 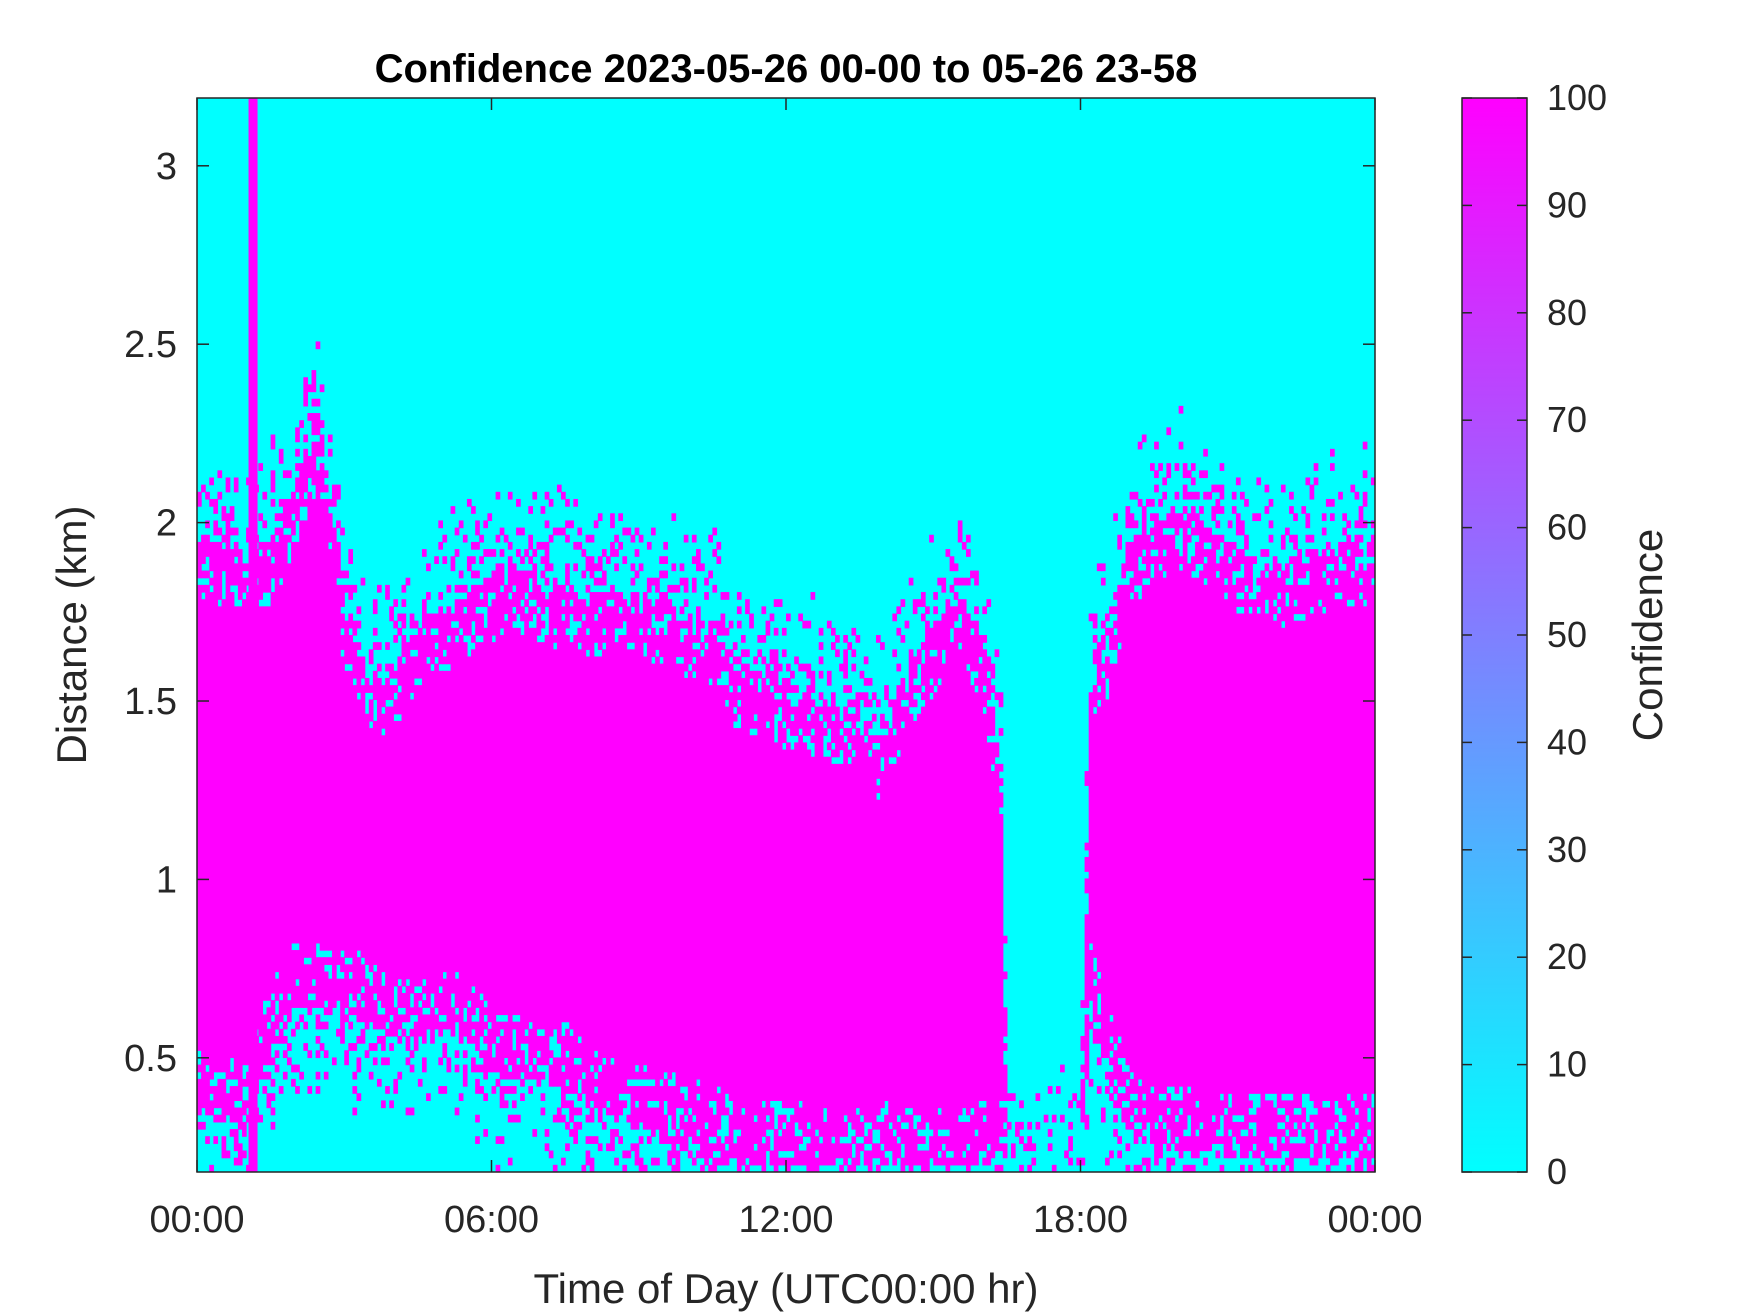 I want to click on x-tick-label: 00:00, so click(x=1374, y=1220).